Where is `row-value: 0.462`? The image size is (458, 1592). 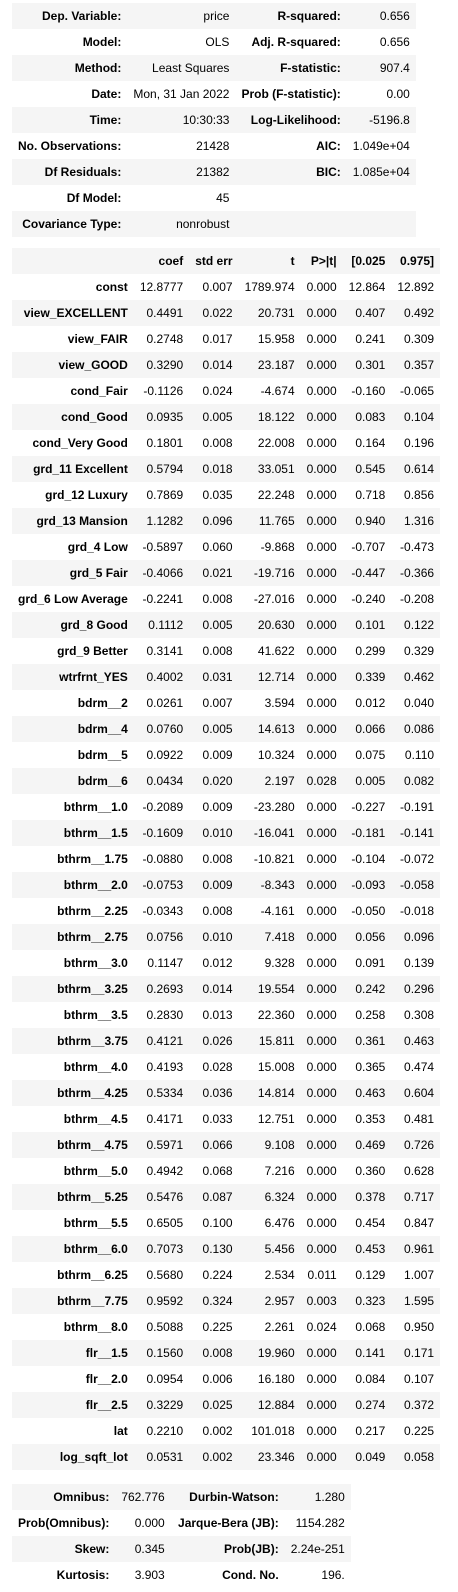
row-value: 0.462 is located at coordinates (416, 677).